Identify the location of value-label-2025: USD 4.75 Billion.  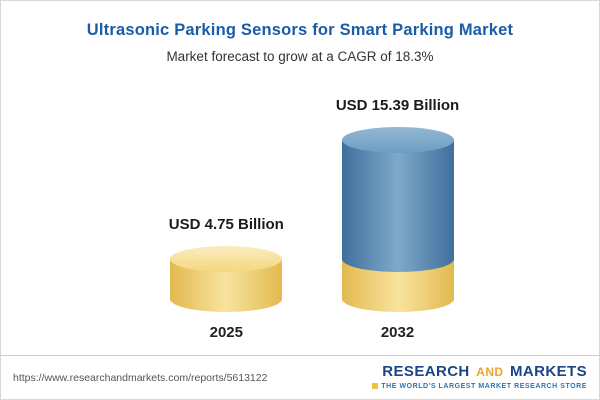
(226, 224).